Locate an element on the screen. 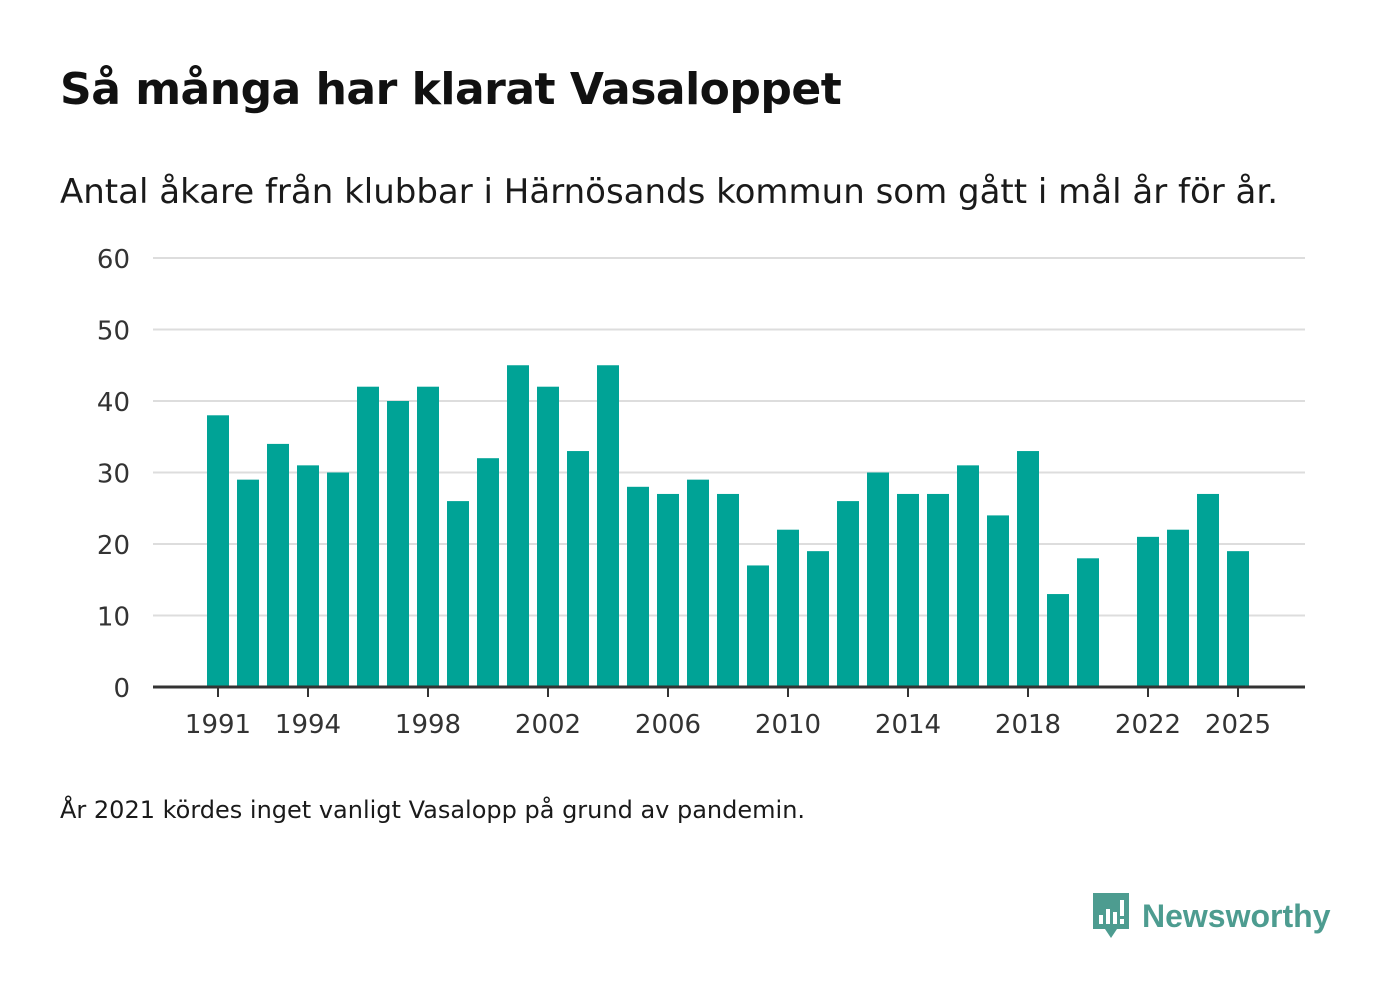 This screenshot has height=1000, width=1400. bar-2013 is located at coordinates (878, 579).